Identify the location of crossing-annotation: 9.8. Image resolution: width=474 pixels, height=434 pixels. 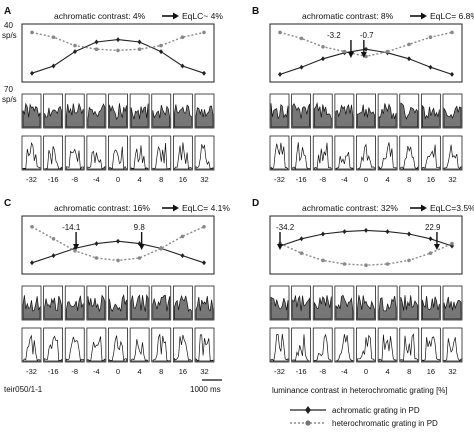
(140, 227).